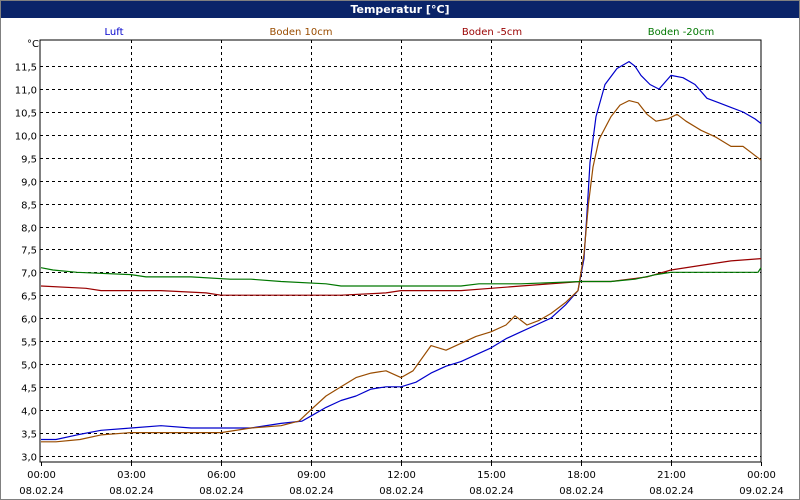  What do you see at coordinates (29, 160) in the screenshot?
I see `y-tick-label: 9,5` at bounding box center [29, 160].